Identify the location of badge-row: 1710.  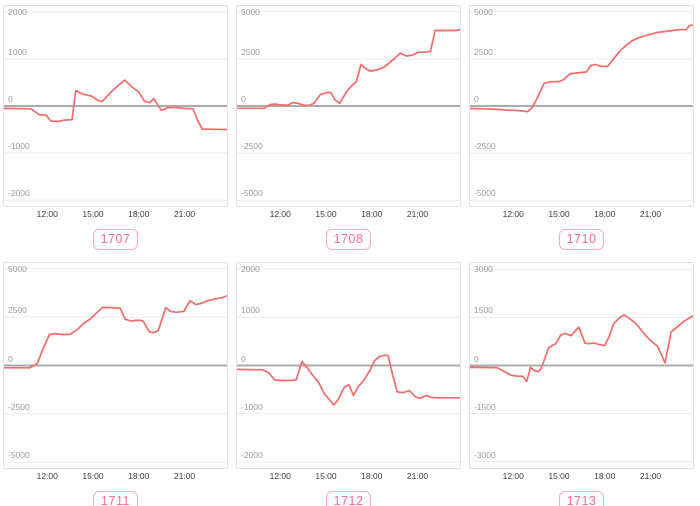
(581, 239).